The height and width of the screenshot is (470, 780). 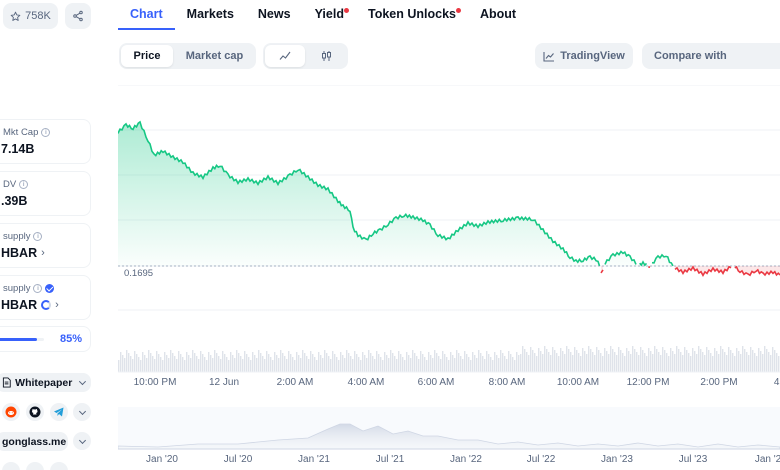 What do you see at coordinates (45, 193) in the screenshot?
I see `fdv-card: DV i .39B` at bounding box center [45, 193].